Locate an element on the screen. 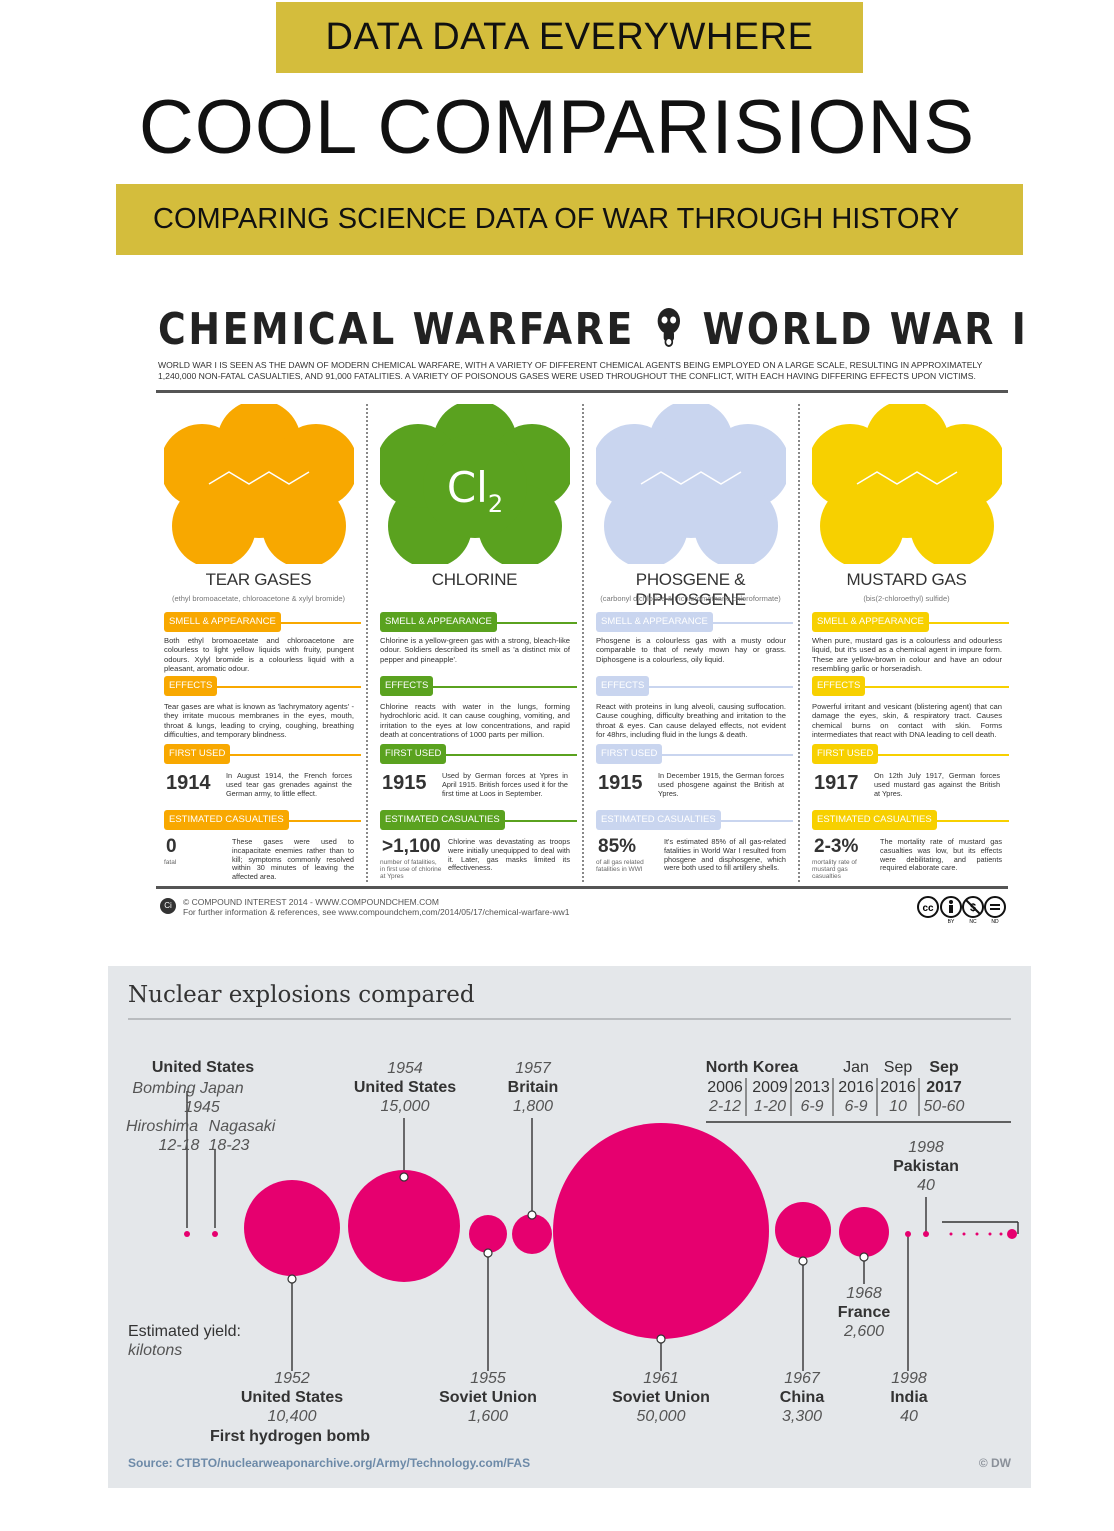 The image size is (1114, 1531). bubble-us-1954 is located at coordinates (404, 1226).